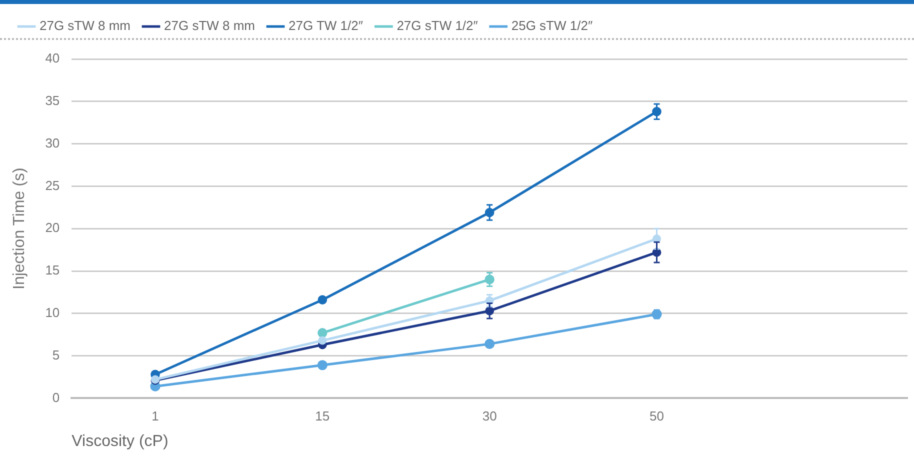  Describe the element at coordinates (52, 58) in the screenshot. I see `y-tick-label: 40` at that location.